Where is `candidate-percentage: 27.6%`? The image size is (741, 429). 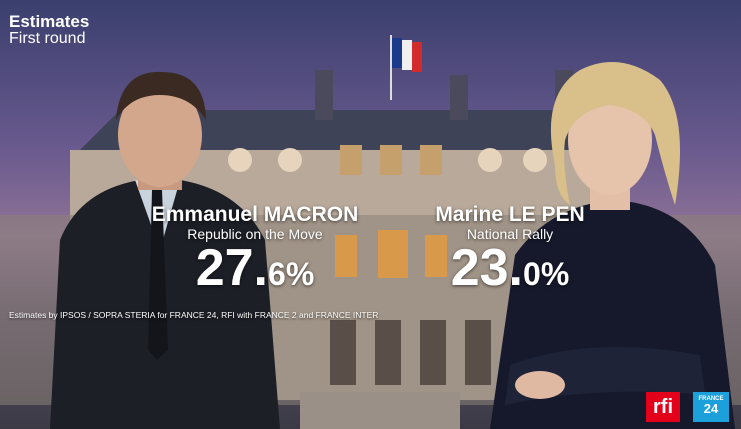 candidate-percentage: 27.6% is located at coordinates (255, 268).